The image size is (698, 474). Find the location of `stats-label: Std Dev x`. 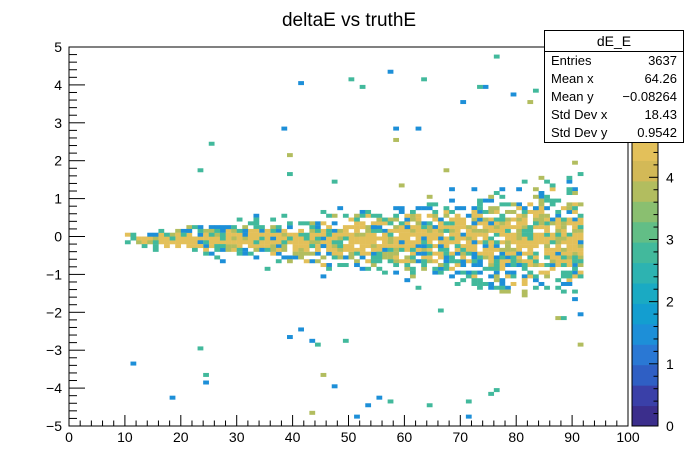

stats-label: Std Dev x is located at coordinates (579, 114).